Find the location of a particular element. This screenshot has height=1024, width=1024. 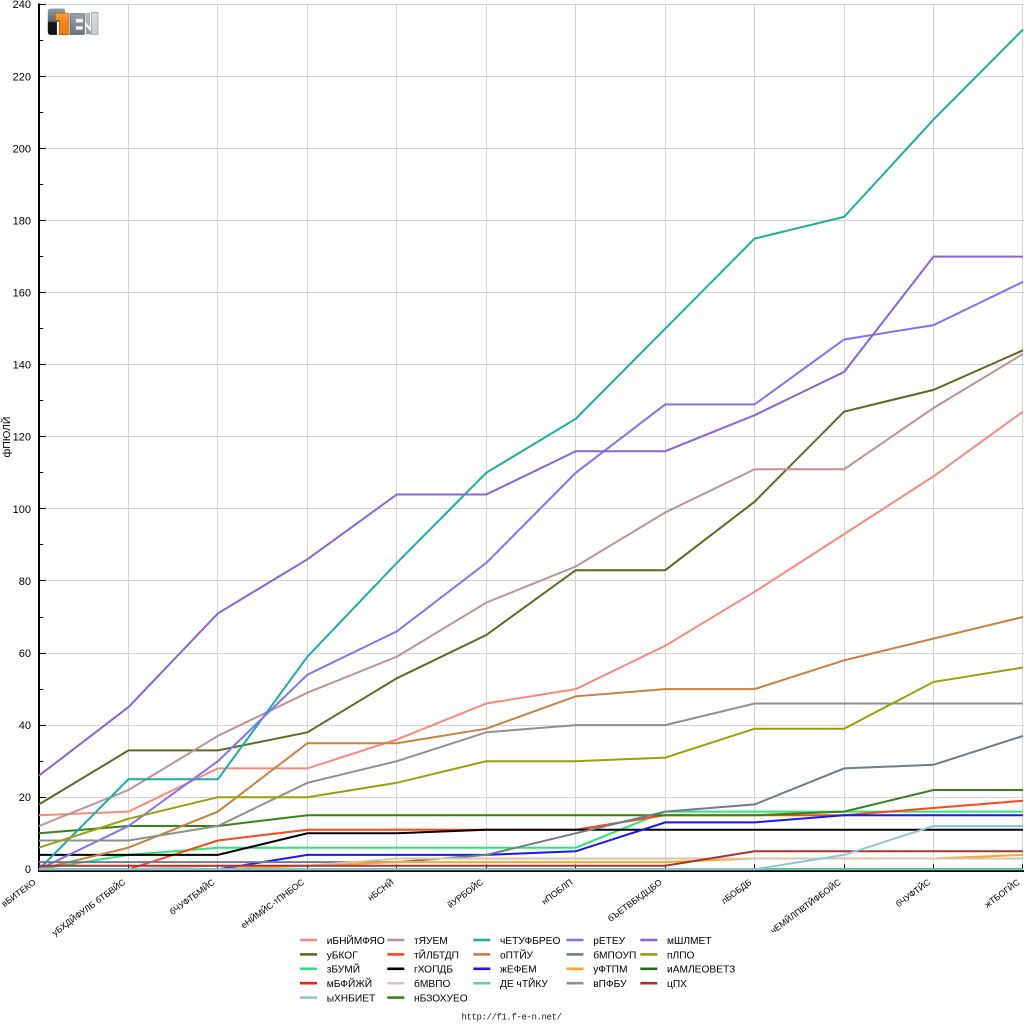

svg-text: чЕТУФБРЕО is located at coordinates (530, 941).